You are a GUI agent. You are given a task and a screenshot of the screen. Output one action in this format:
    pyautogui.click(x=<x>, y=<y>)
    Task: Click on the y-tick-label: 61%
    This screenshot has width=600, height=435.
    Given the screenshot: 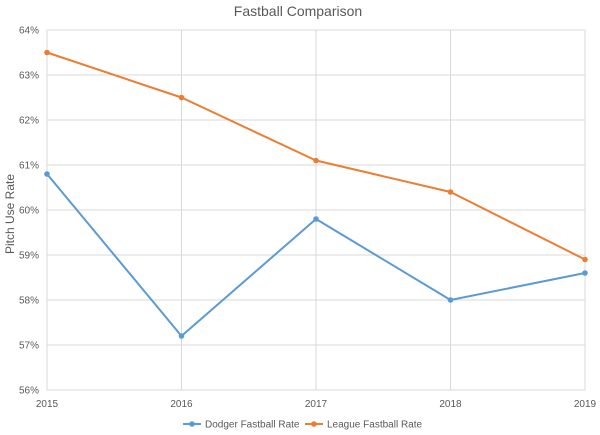 What is the action you would take?
    pyautogui.click(x=29, y=166)
    